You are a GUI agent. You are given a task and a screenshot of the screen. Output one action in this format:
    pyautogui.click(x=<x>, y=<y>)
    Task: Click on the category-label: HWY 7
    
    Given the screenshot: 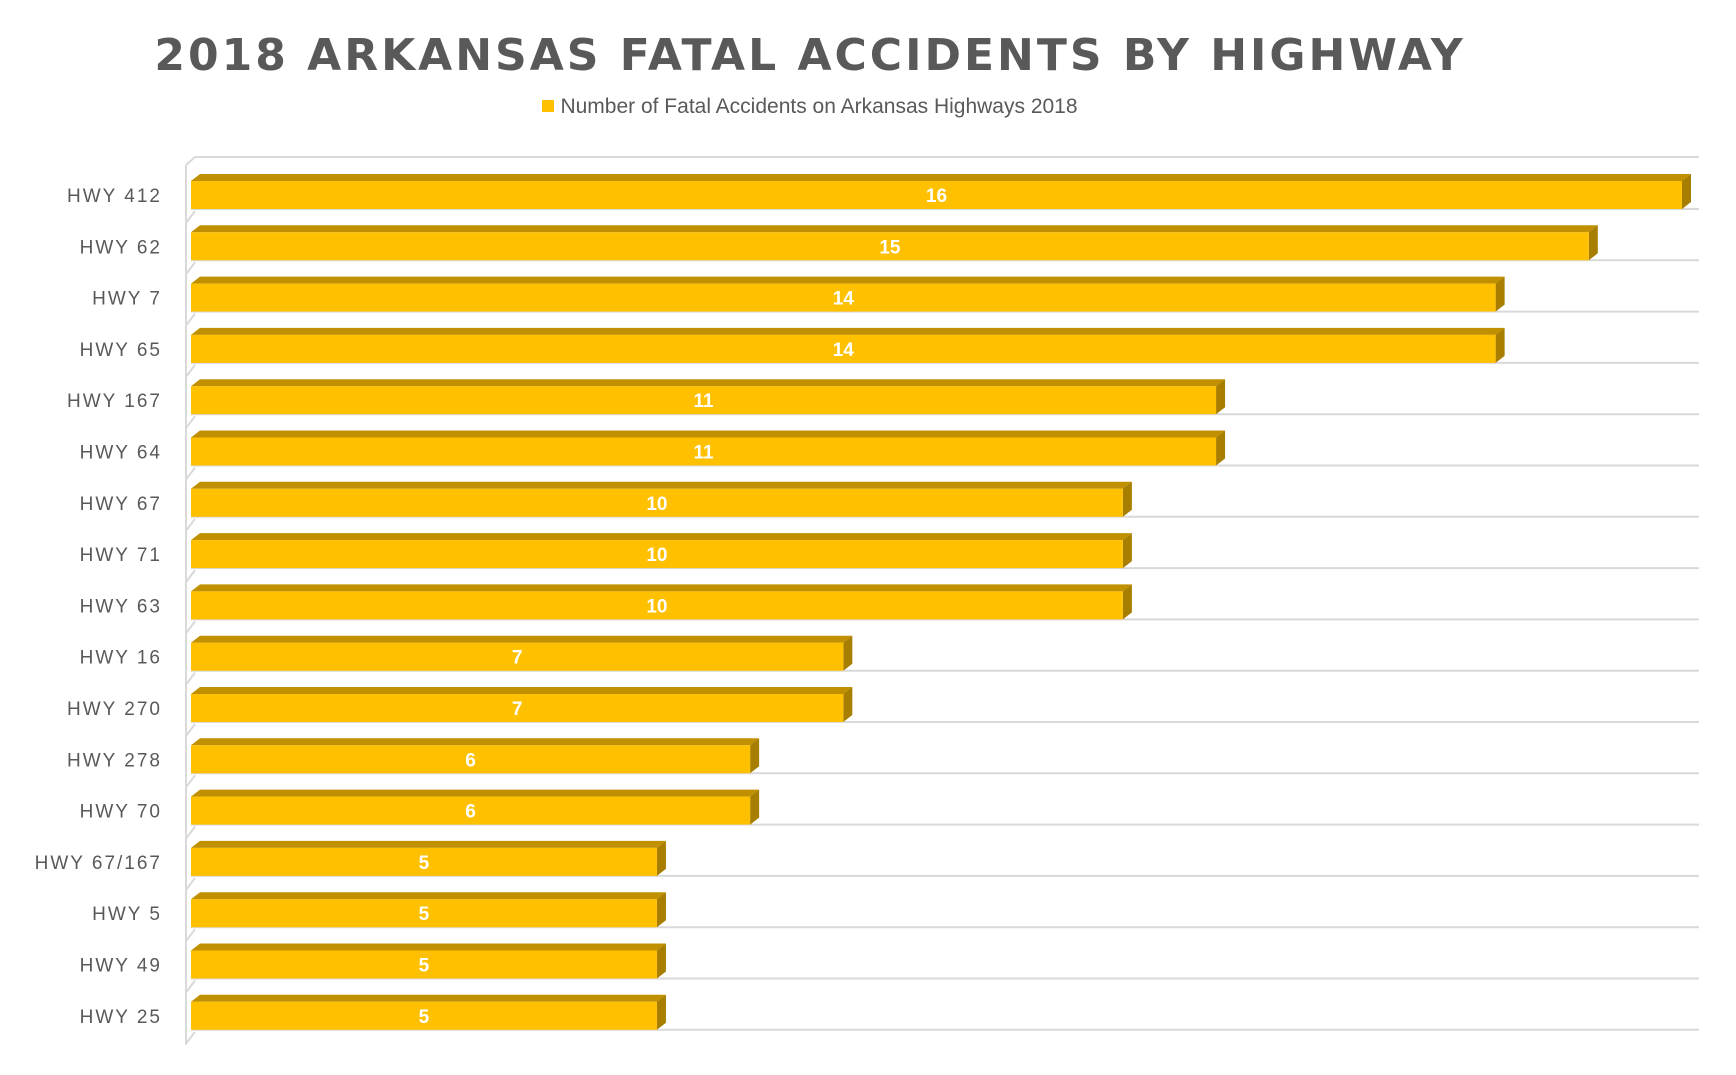 What is the action you would take?
    pyautogui.click(x=127, y=299)
    